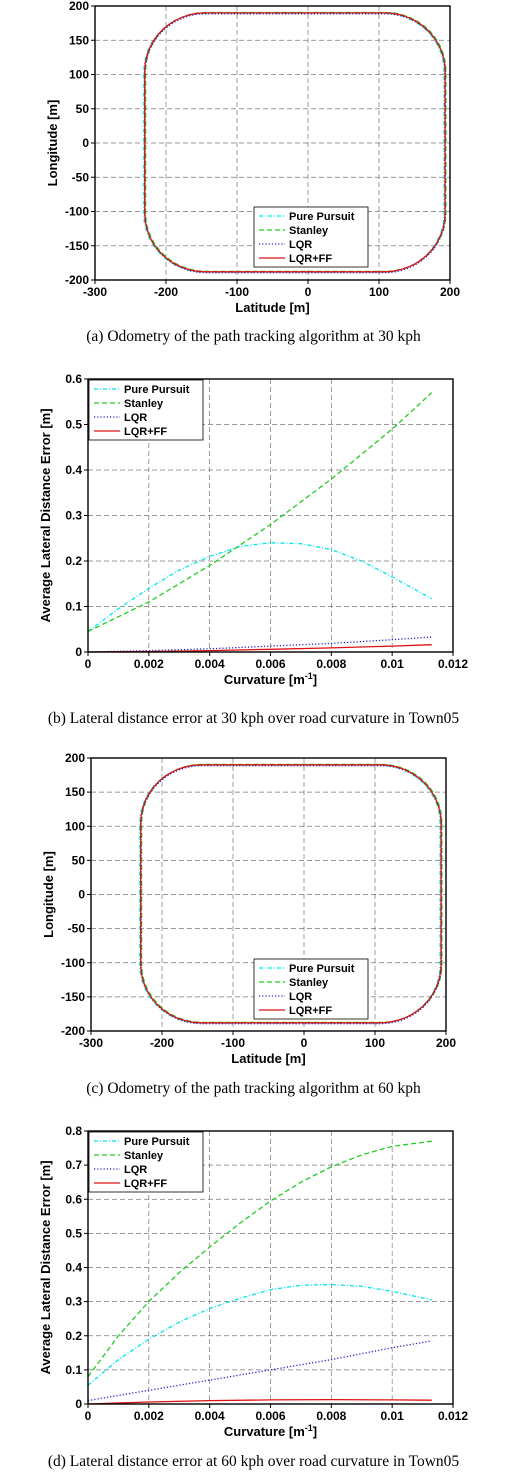 The image size is (507, 1478). Describe the element at coordinates (375, 1043) in the screenshot. I see `x-tick-label: 100` at that location.